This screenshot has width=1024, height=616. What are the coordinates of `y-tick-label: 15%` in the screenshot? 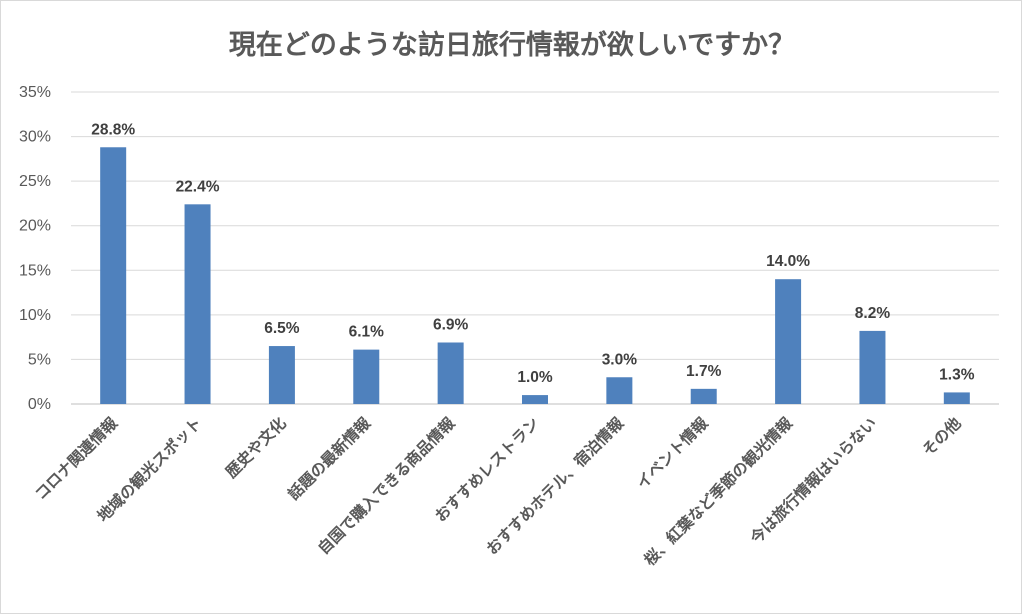 It's located at (35, 270).